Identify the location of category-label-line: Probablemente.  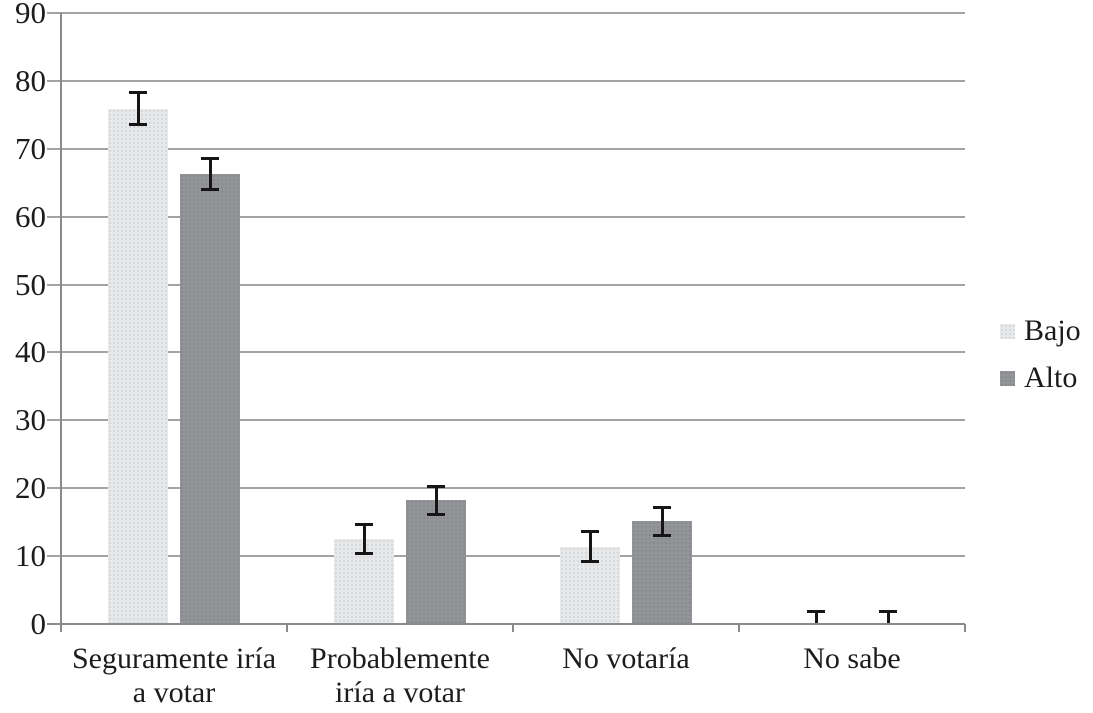
(400, 658).